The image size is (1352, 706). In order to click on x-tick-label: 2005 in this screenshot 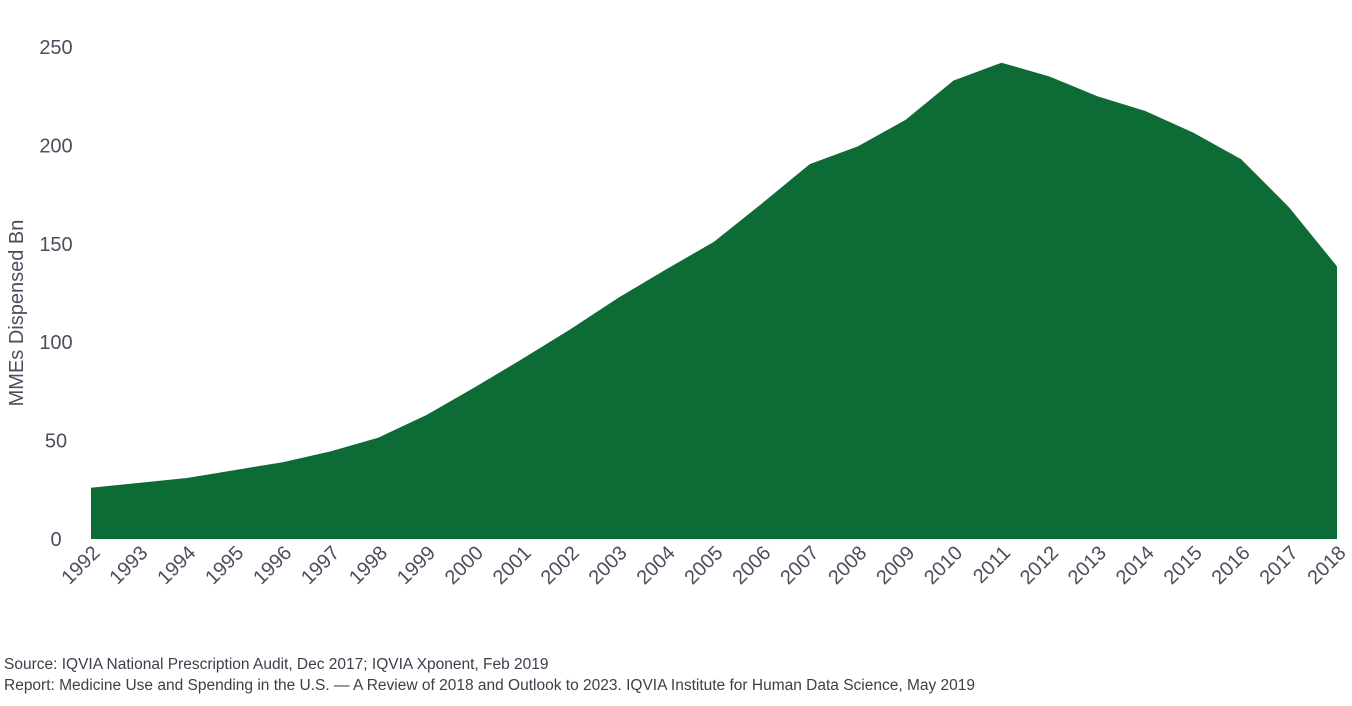, I will do `click(704, 565)`.